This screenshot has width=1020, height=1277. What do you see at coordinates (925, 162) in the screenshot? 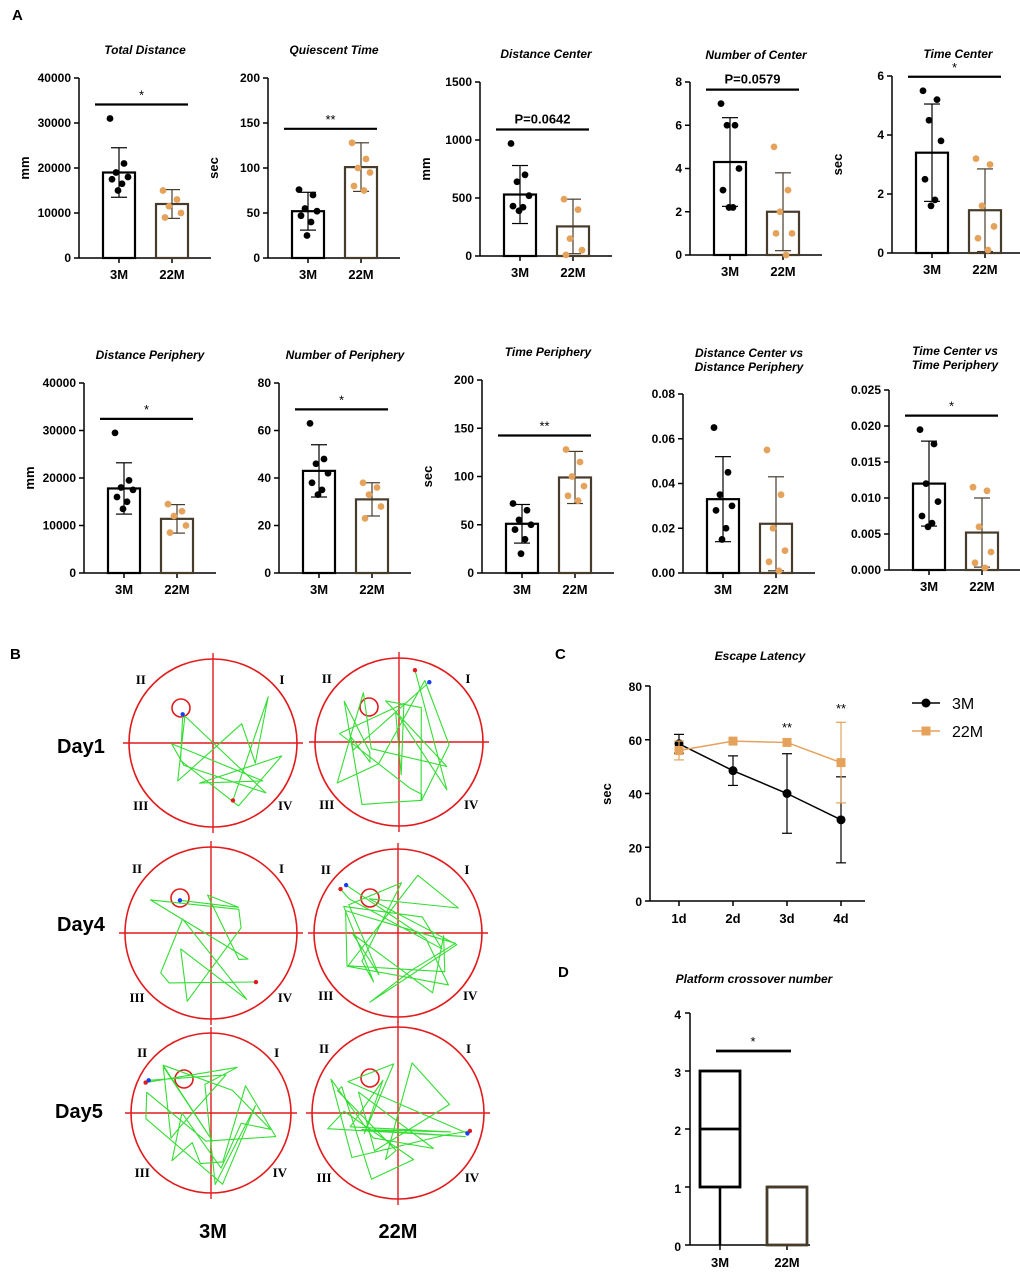
I see `bar-chart-5: Time Center 0 2 4 6 3M 22M sec *` at bounding box center [925, 162].